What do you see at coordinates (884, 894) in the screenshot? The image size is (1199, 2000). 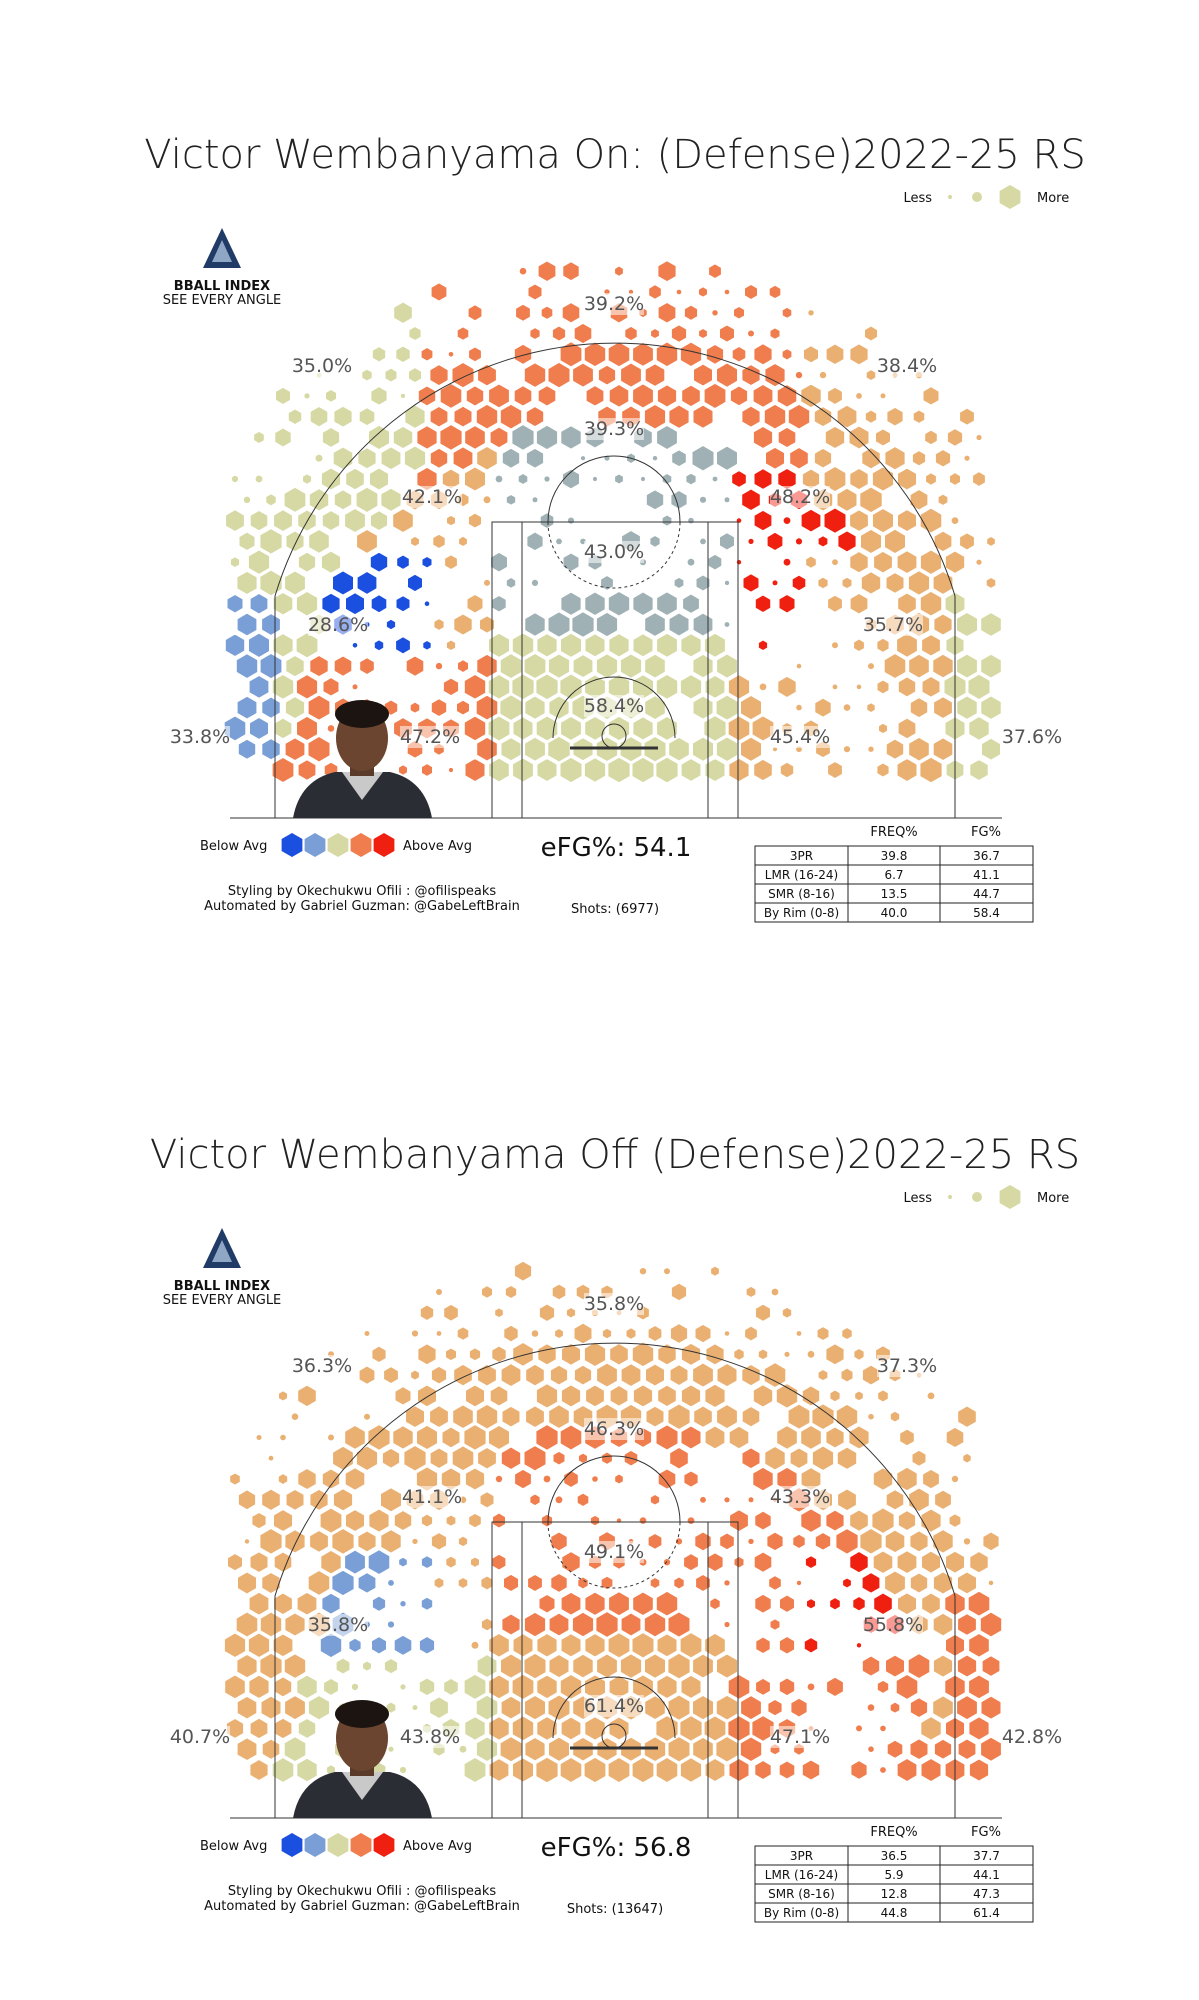 I see `table-row: SMR (8-16) 13.5 44.7` at bounding box center [884, 894].